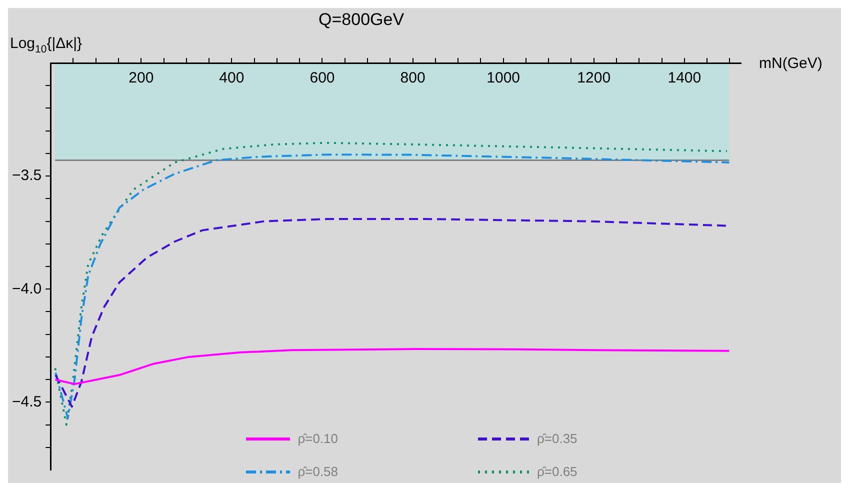 This screenshot has width=849, height=491. Describe the element at coordinates (503, 78) in the screenshot. I see `x-tick-label: 1000` at that location.